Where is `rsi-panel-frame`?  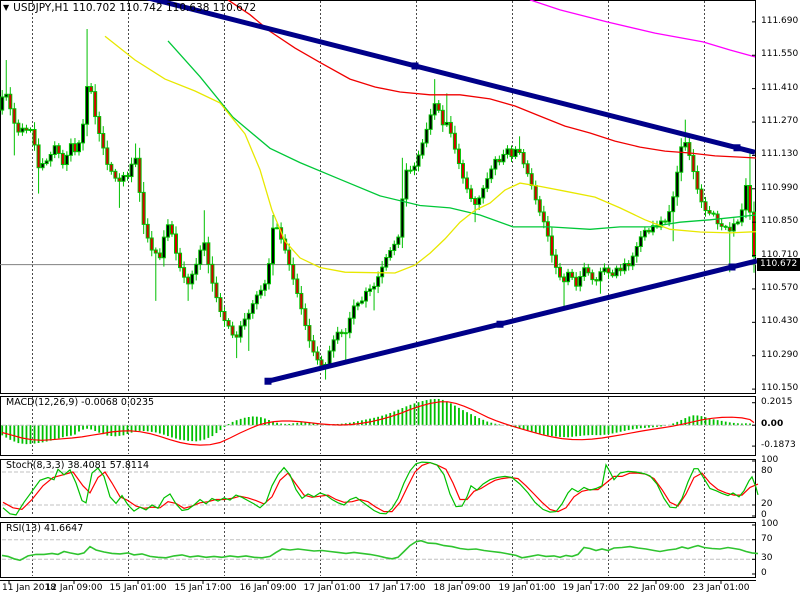
rsi-panel-frame is located at coordinates (378, 550).